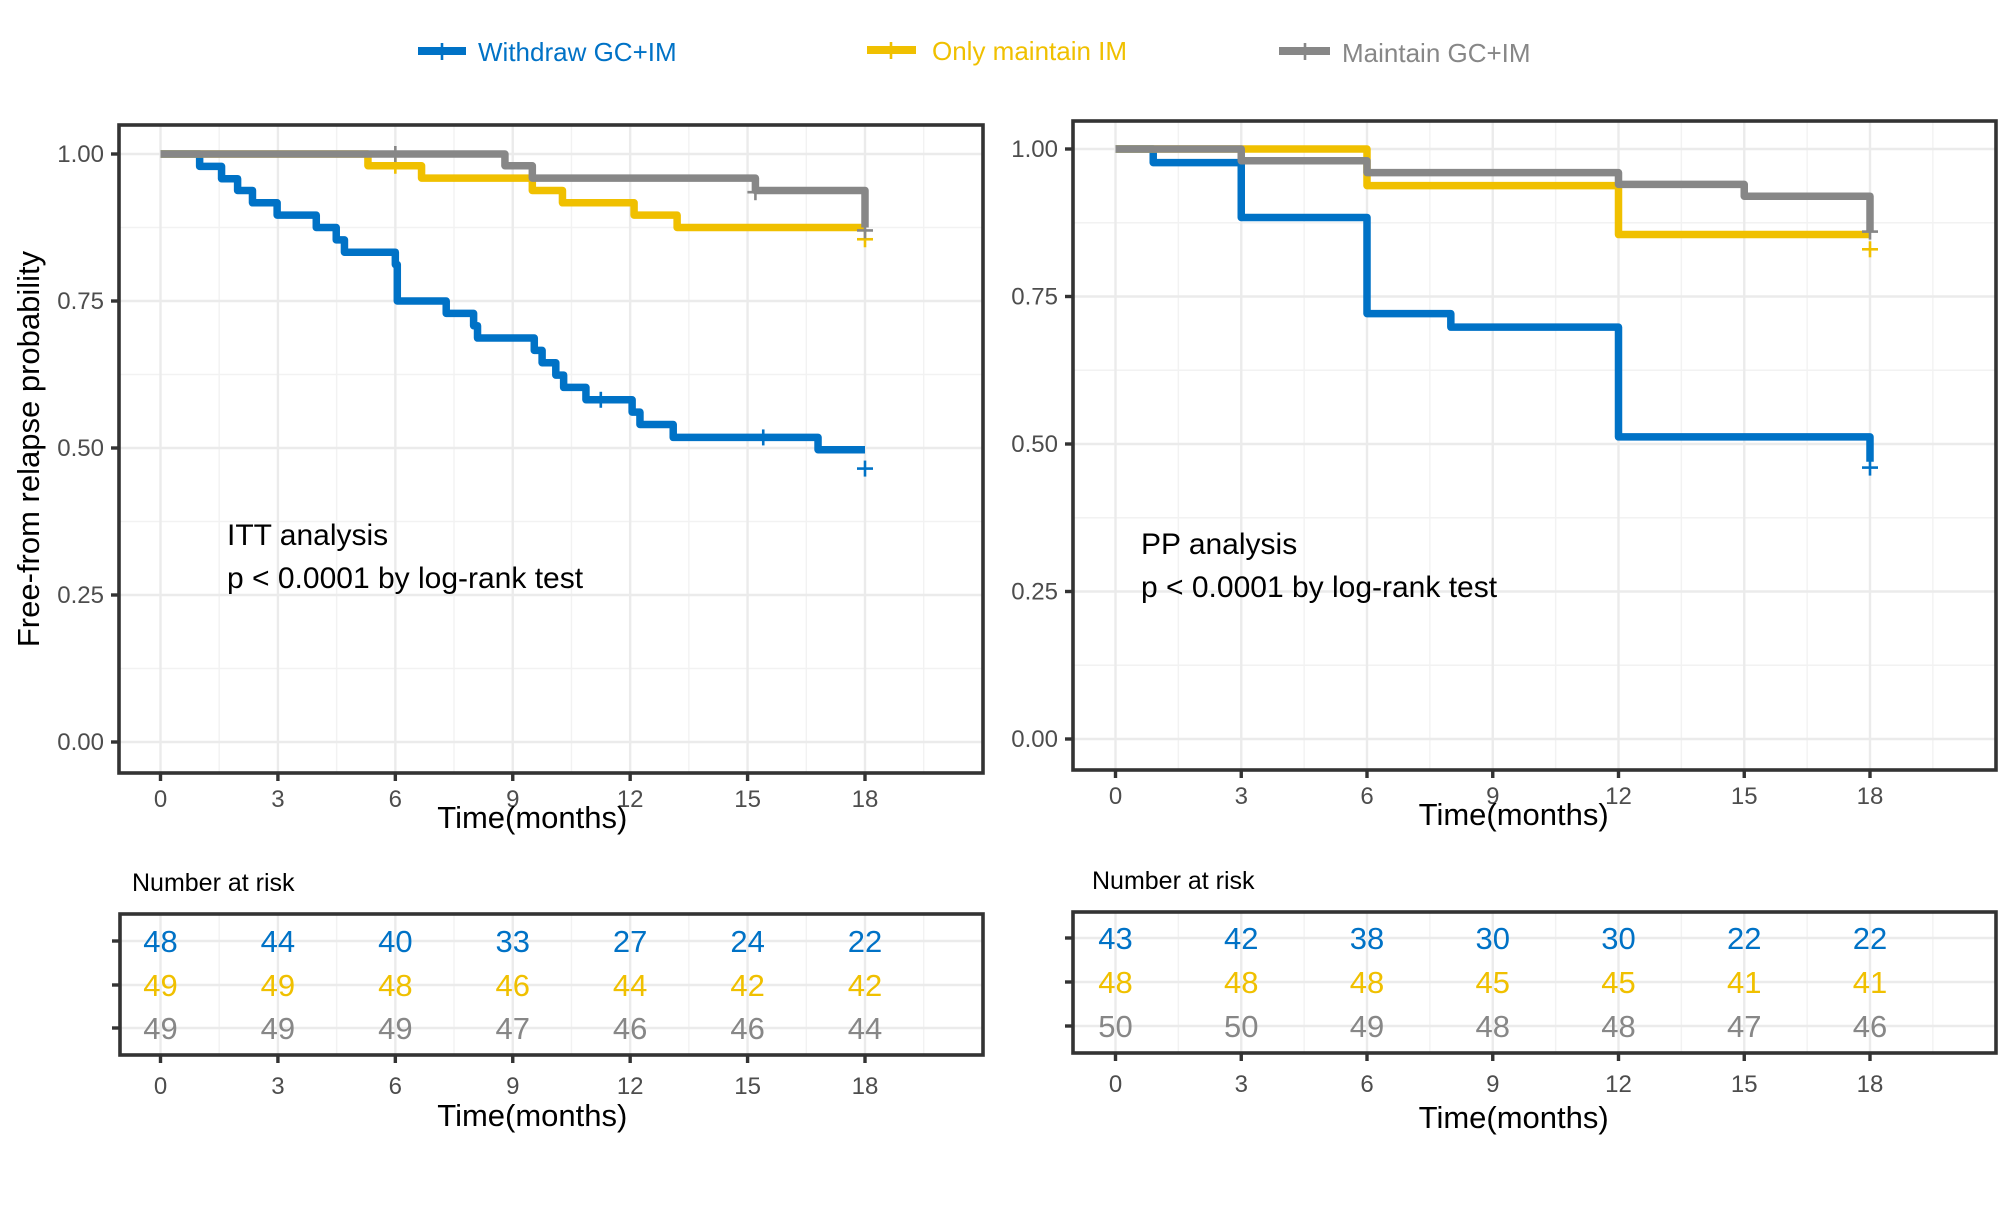 This screenshot has width=2009, height=1218. I want to click on legend-item-withdraw: Withdraw GC+IM, so click(547, 52).